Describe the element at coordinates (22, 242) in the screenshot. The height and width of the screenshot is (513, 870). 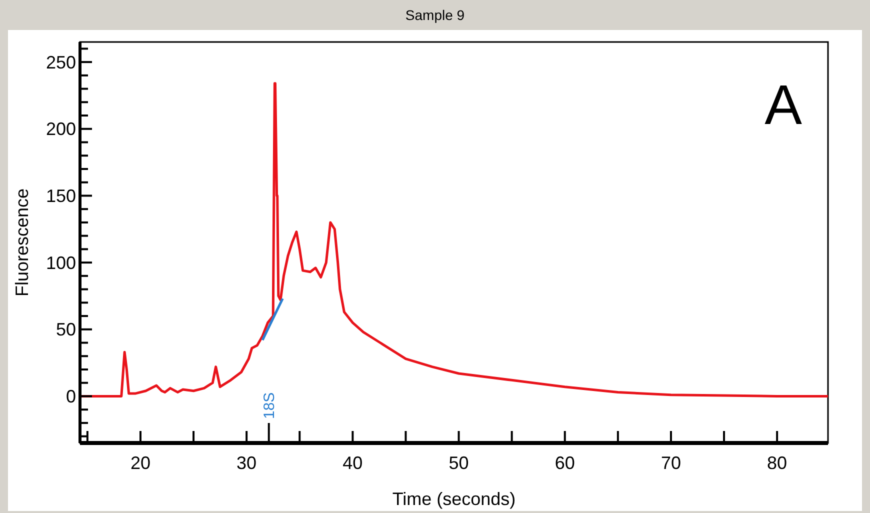
I see `y-axis-title: Fluorescence` at that location.